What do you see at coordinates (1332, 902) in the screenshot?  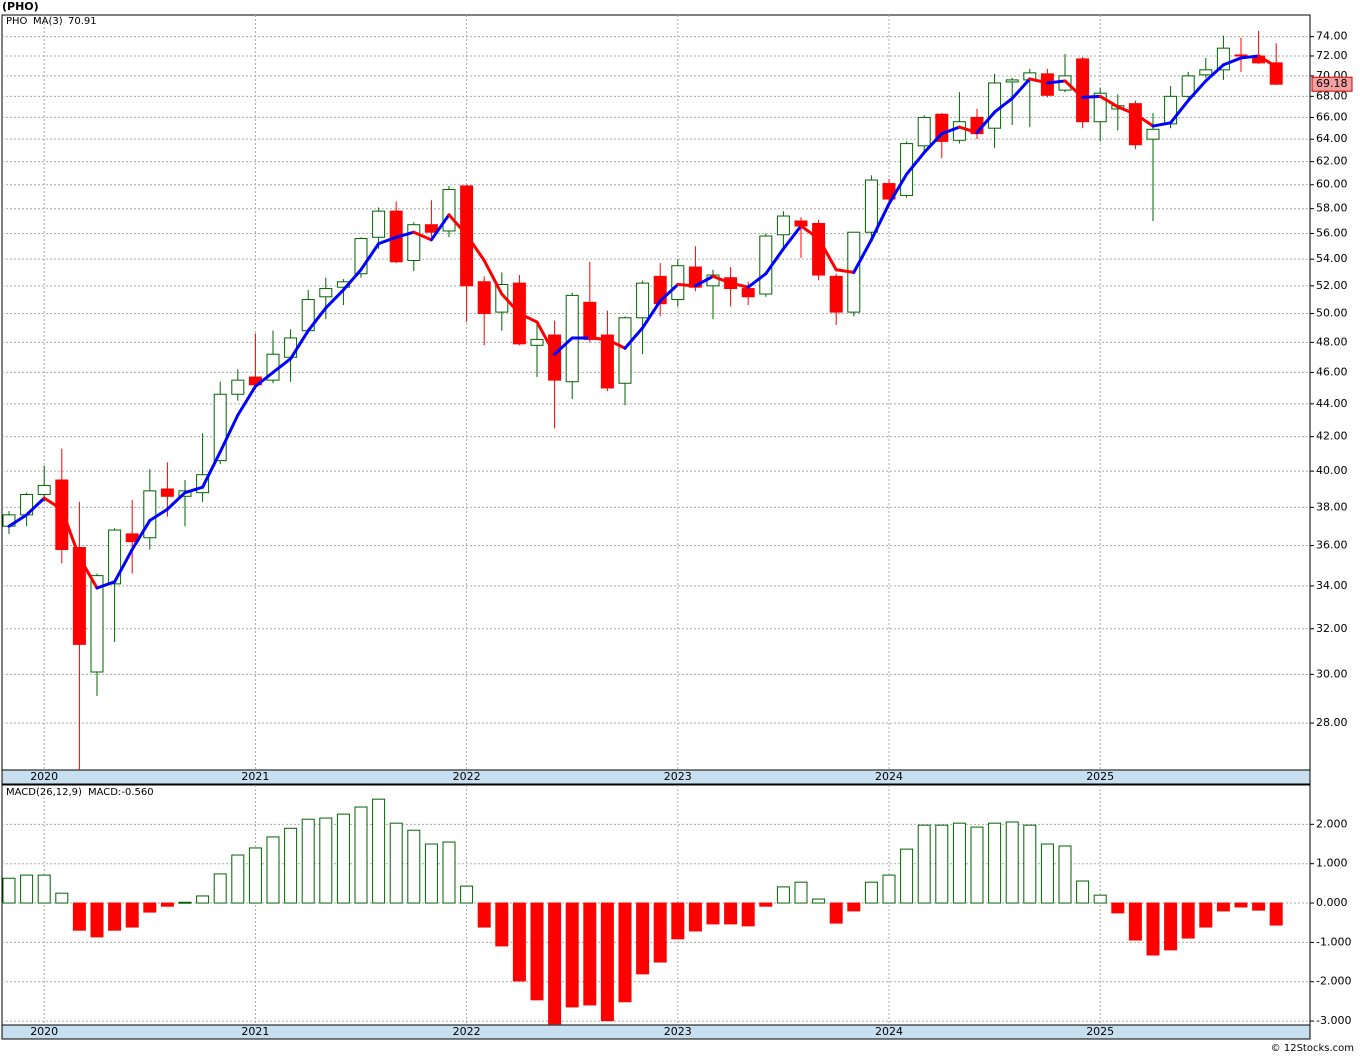 I see `y-tick-label: 0.000` at bounding box center [1332, 902].